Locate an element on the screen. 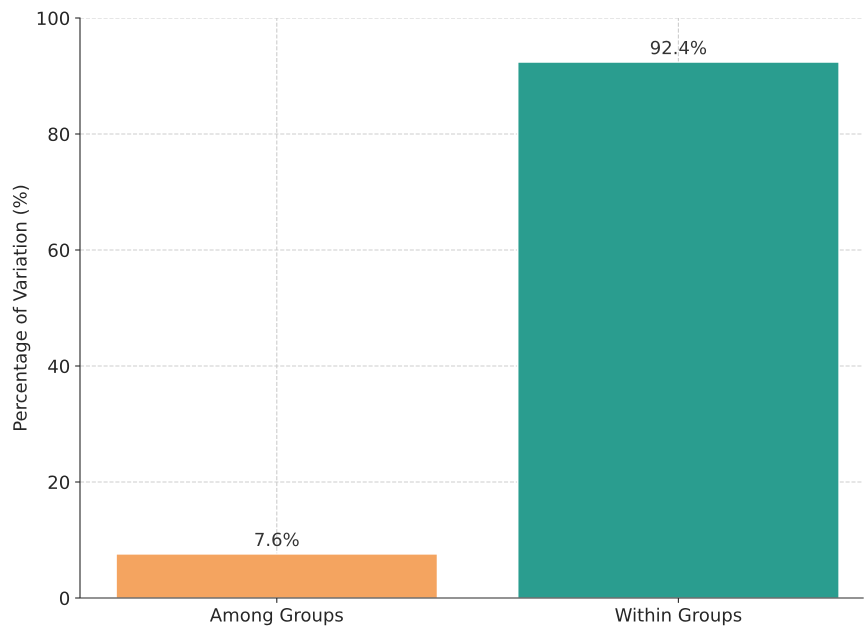 This screenshot has height=632, width=864. y-tick-label: 20 is located at coordinates (59, 482).